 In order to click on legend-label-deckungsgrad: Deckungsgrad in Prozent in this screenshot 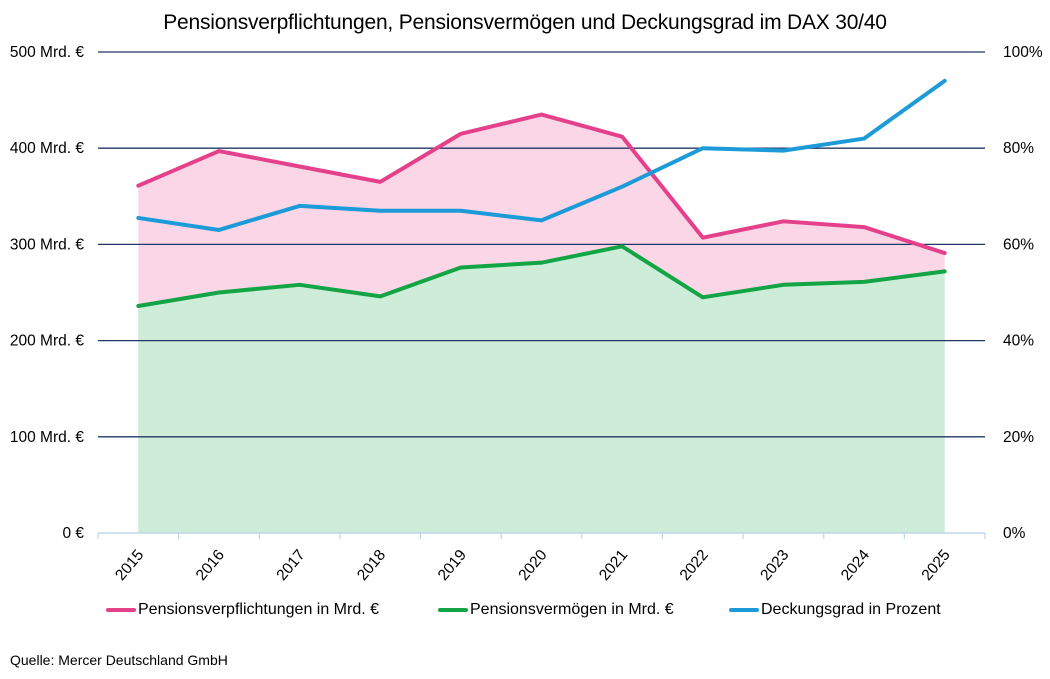, I will do `click(851, 609)`.